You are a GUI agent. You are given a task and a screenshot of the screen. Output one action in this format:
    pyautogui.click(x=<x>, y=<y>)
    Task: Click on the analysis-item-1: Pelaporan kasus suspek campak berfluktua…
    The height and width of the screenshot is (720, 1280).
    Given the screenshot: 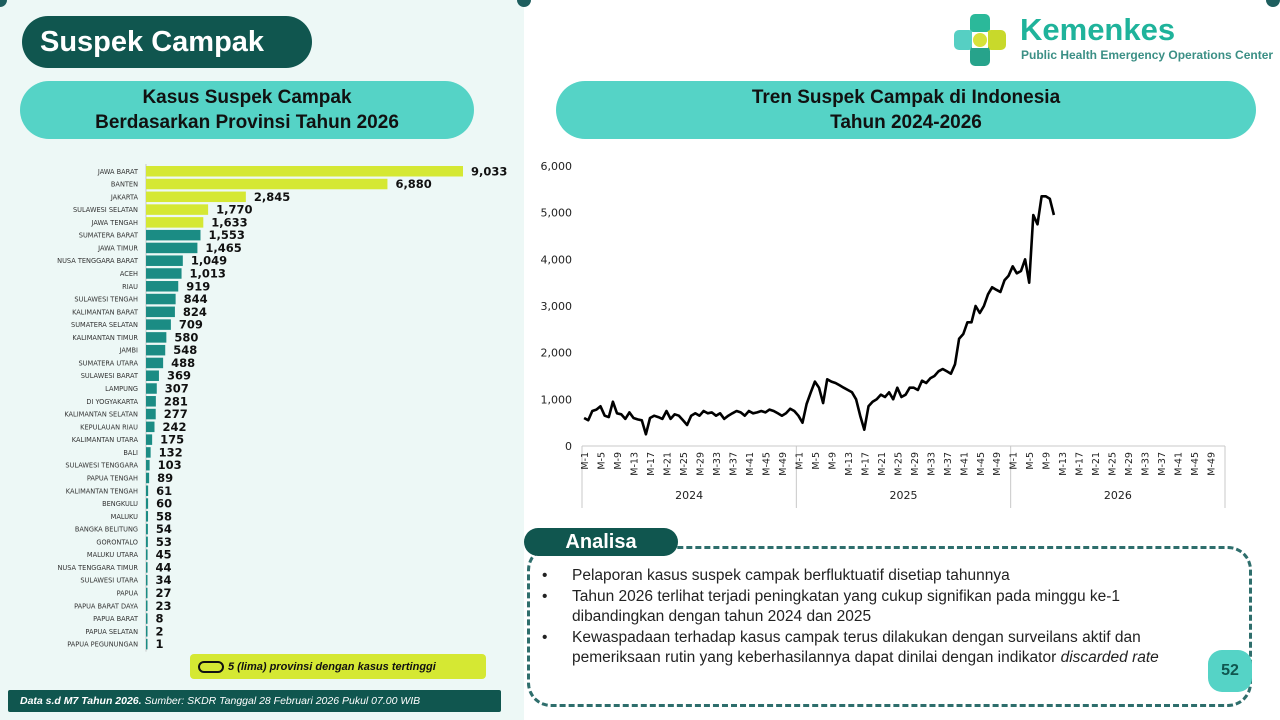 What is the action you would take?
    pyautogui.click(x=875, y=576)
    